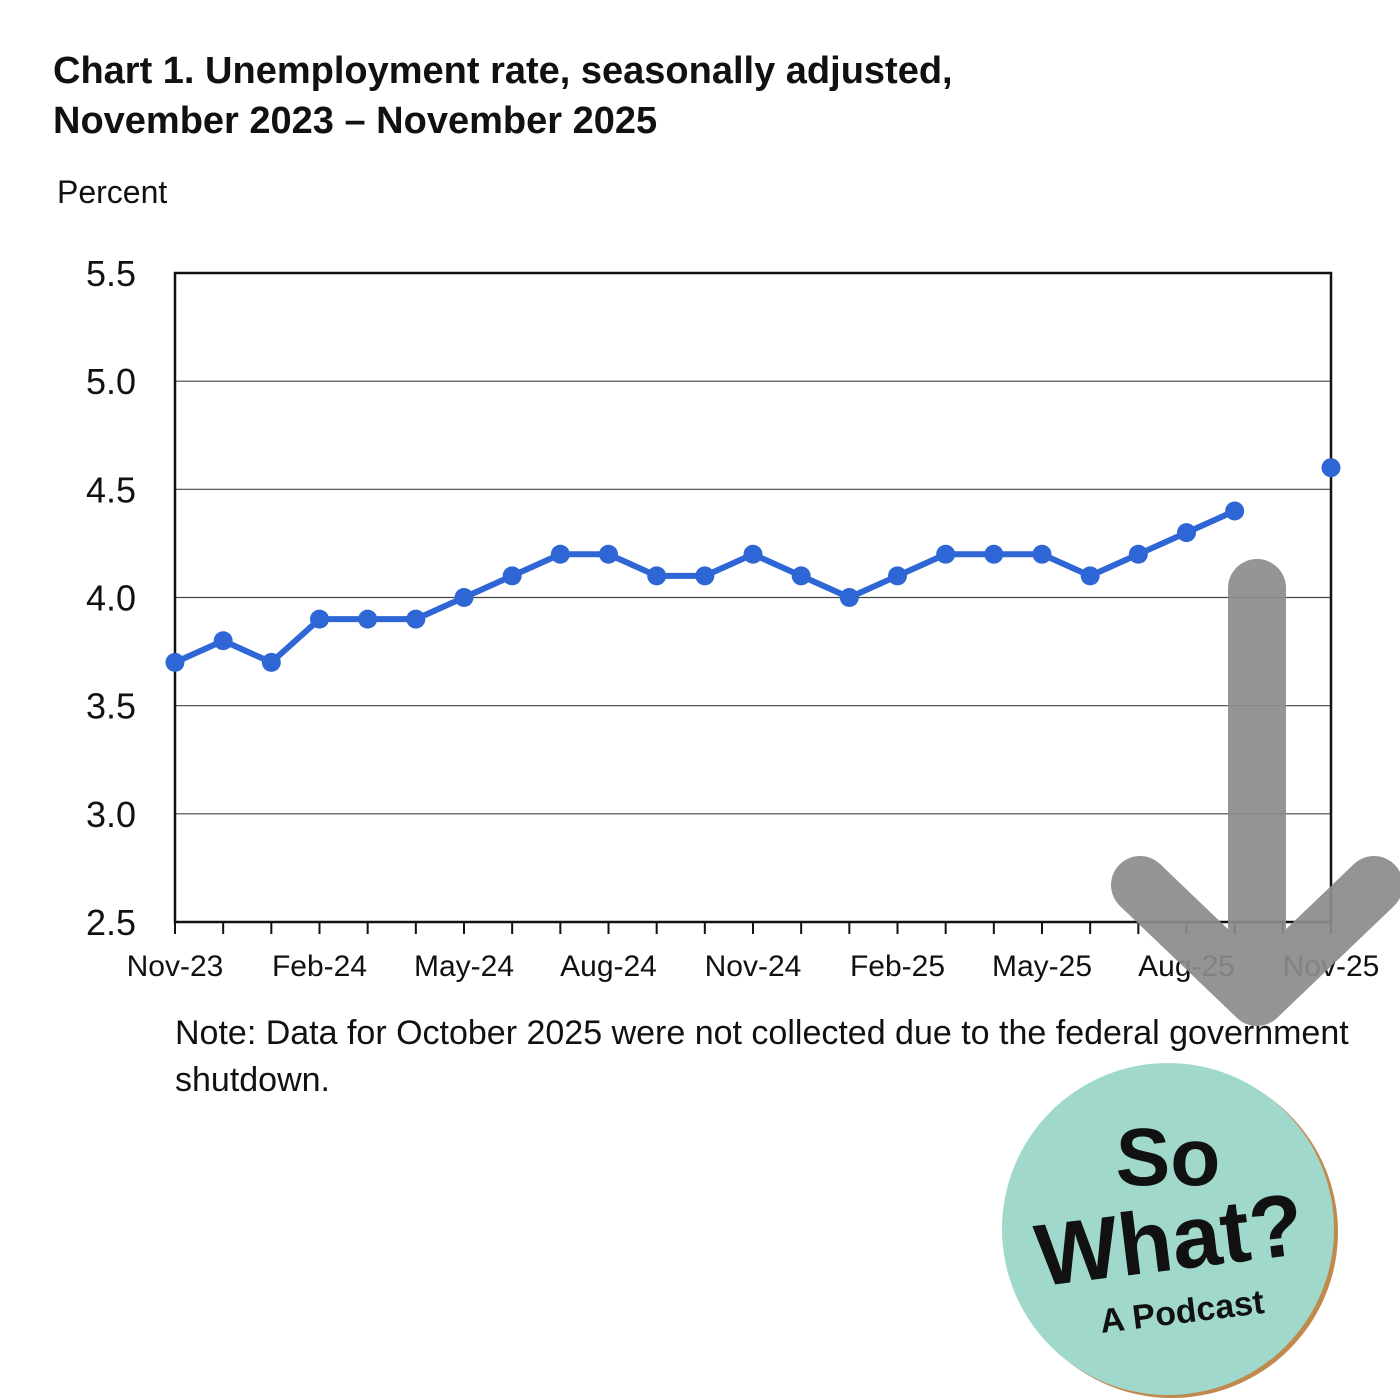  What do you see at coordinates (704, 587) in the screenshot?
I see `series-line` at bounding box center [704, 587].